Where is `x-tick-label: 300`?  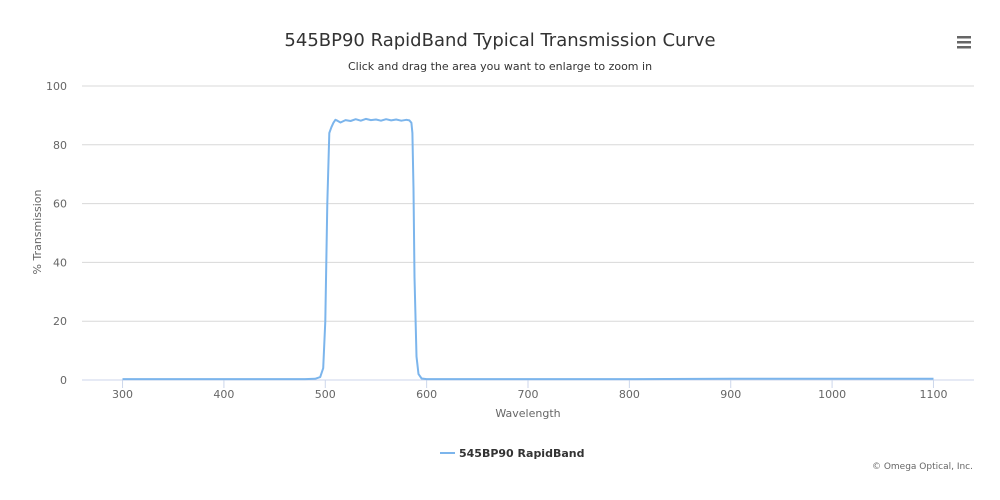 x-tick-label: 300 is located at coordinates (122, 394).